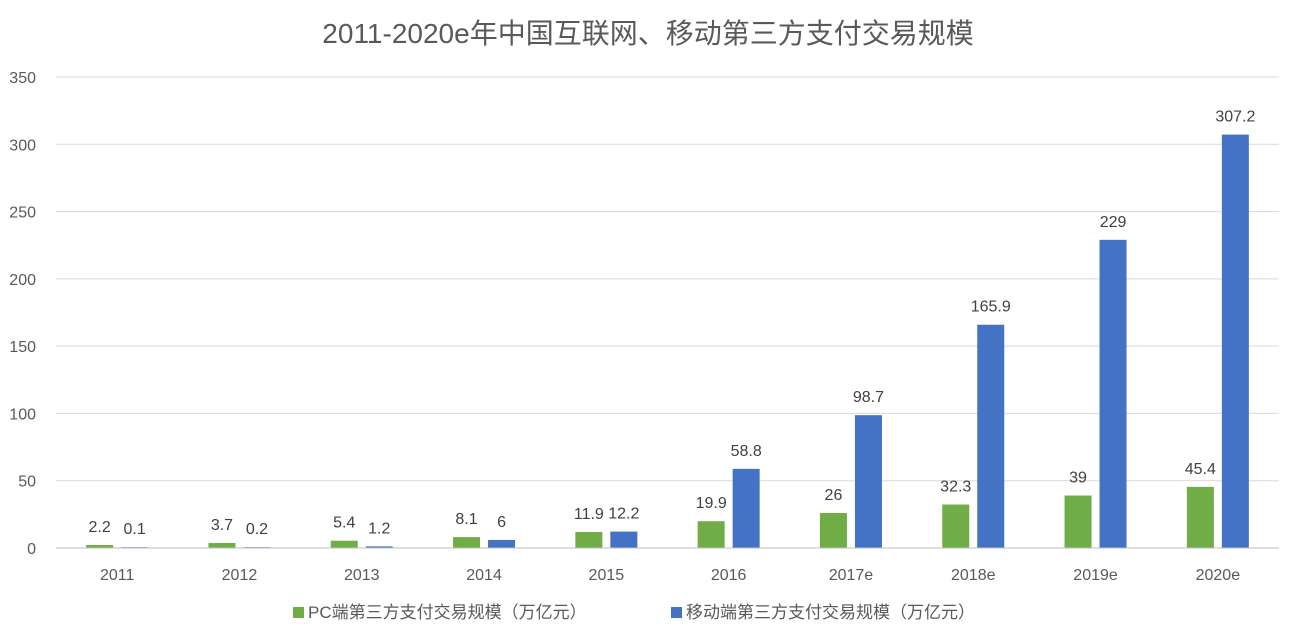  Describe the element at coordinates (834, 495) in the screenshot. I see `data-label-pc-2017e: 26` at that location.